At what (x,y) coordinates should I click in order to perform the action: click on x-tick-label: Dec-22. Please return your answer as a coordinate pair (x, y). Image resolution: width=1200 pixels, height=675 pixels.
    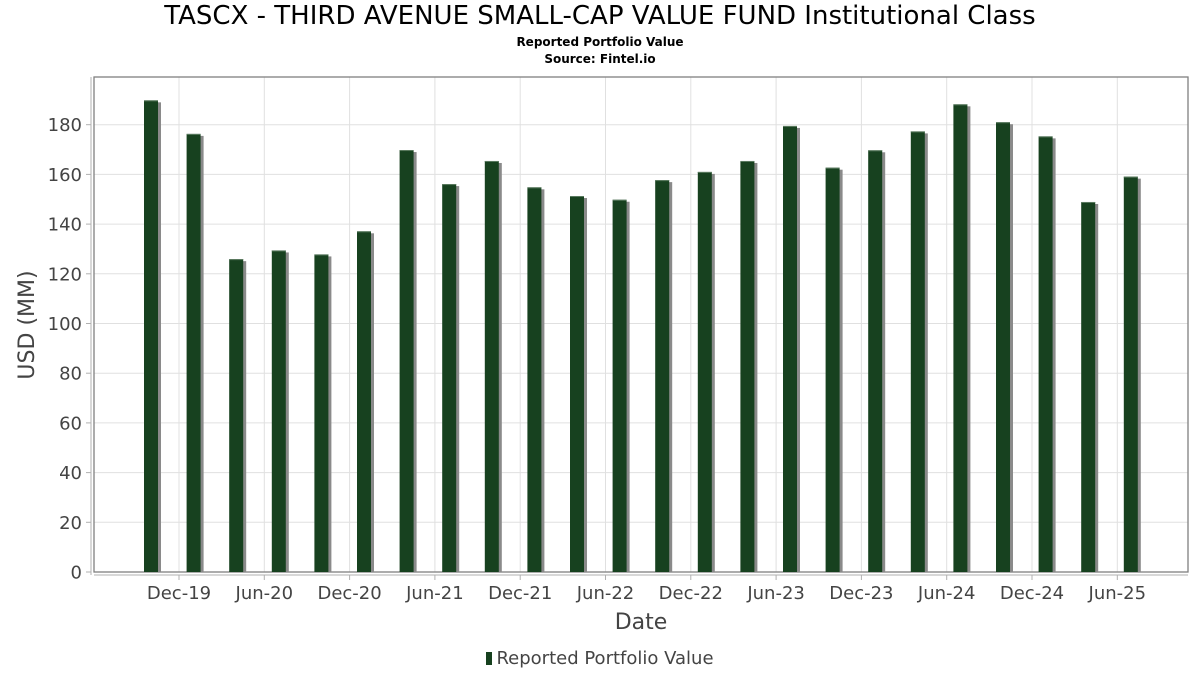
    Looking at the image, I should click on (691, 593).